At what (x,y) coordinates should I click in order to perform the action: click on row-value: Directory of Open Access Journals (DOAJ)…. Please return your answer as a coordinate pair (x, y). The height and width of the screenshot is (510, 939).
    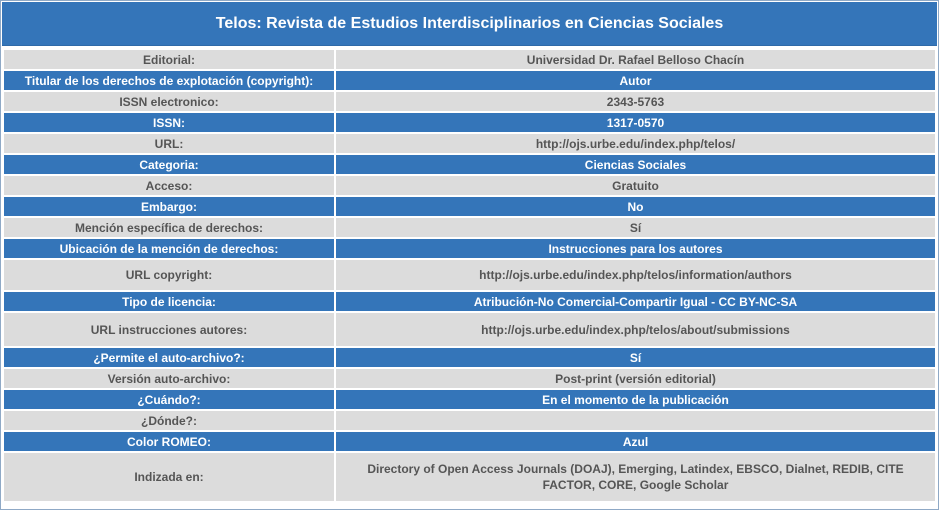
    Looking at the image, I should click on (635, 477).